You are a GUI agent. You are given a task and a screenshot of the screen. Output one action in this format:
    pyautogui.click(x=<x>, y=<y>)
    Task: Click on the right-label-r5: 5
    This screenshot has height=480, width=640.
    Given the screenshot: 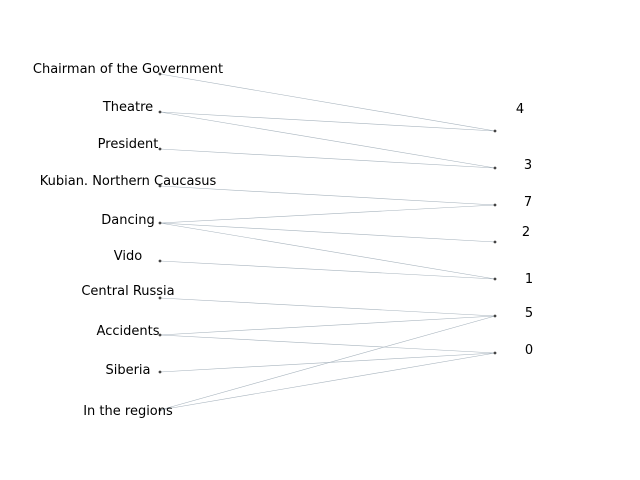 What is the action you would take?
    pyautogui.click(x=529, y=313)
    